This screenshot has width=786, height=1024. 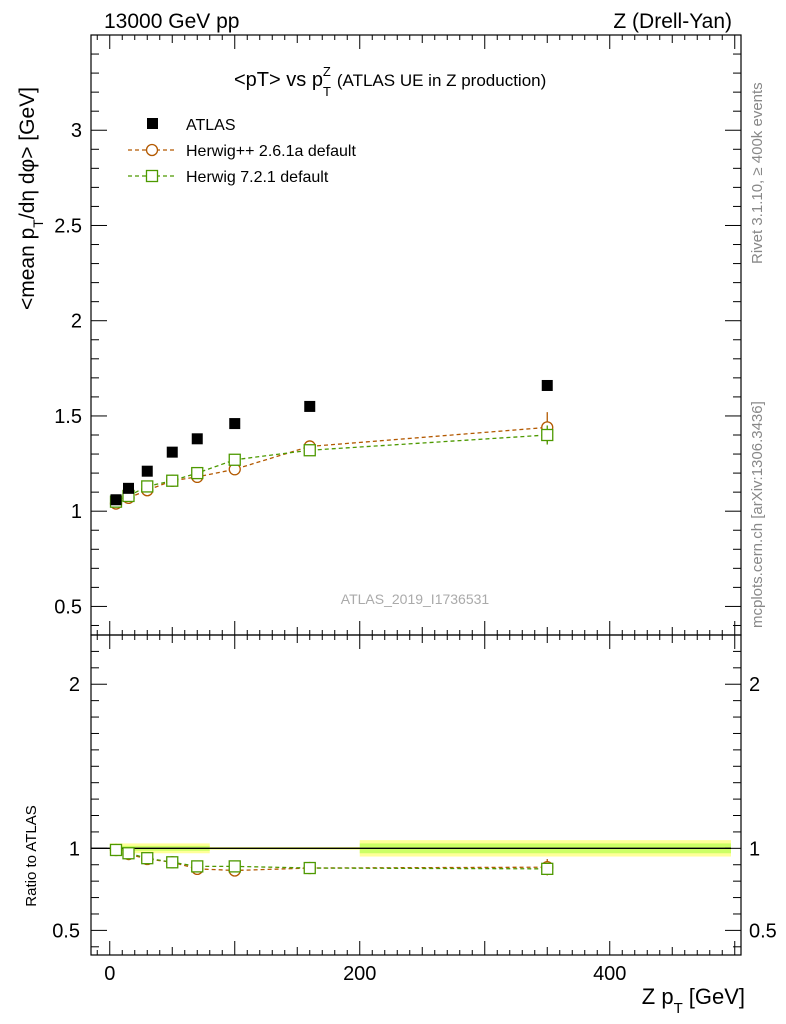 What do you see at coordinates (609, 974) in the screenshot?
I see `x-tick-label: 400` at bounding box center [609, 974].